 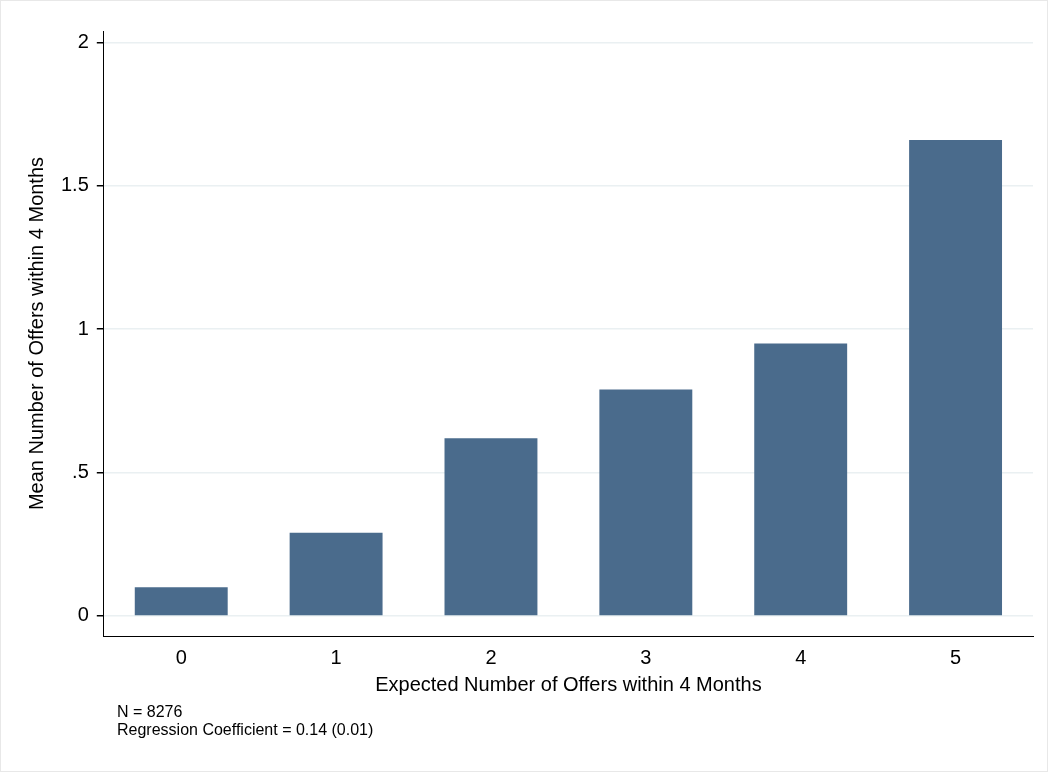 I want to click on text: N = 8276, so click(x=150, y=712).